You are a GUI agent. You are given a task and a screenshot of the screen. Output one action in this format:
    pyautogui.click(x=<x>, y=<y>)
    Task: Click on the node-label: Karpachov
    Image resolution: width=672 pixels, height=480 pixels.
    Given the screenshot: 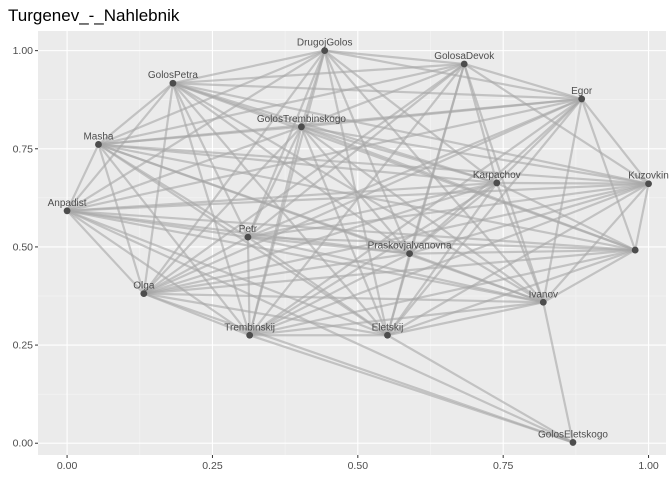 What is the action you would take?
    pyautogui.click(x=497, y=175)
    